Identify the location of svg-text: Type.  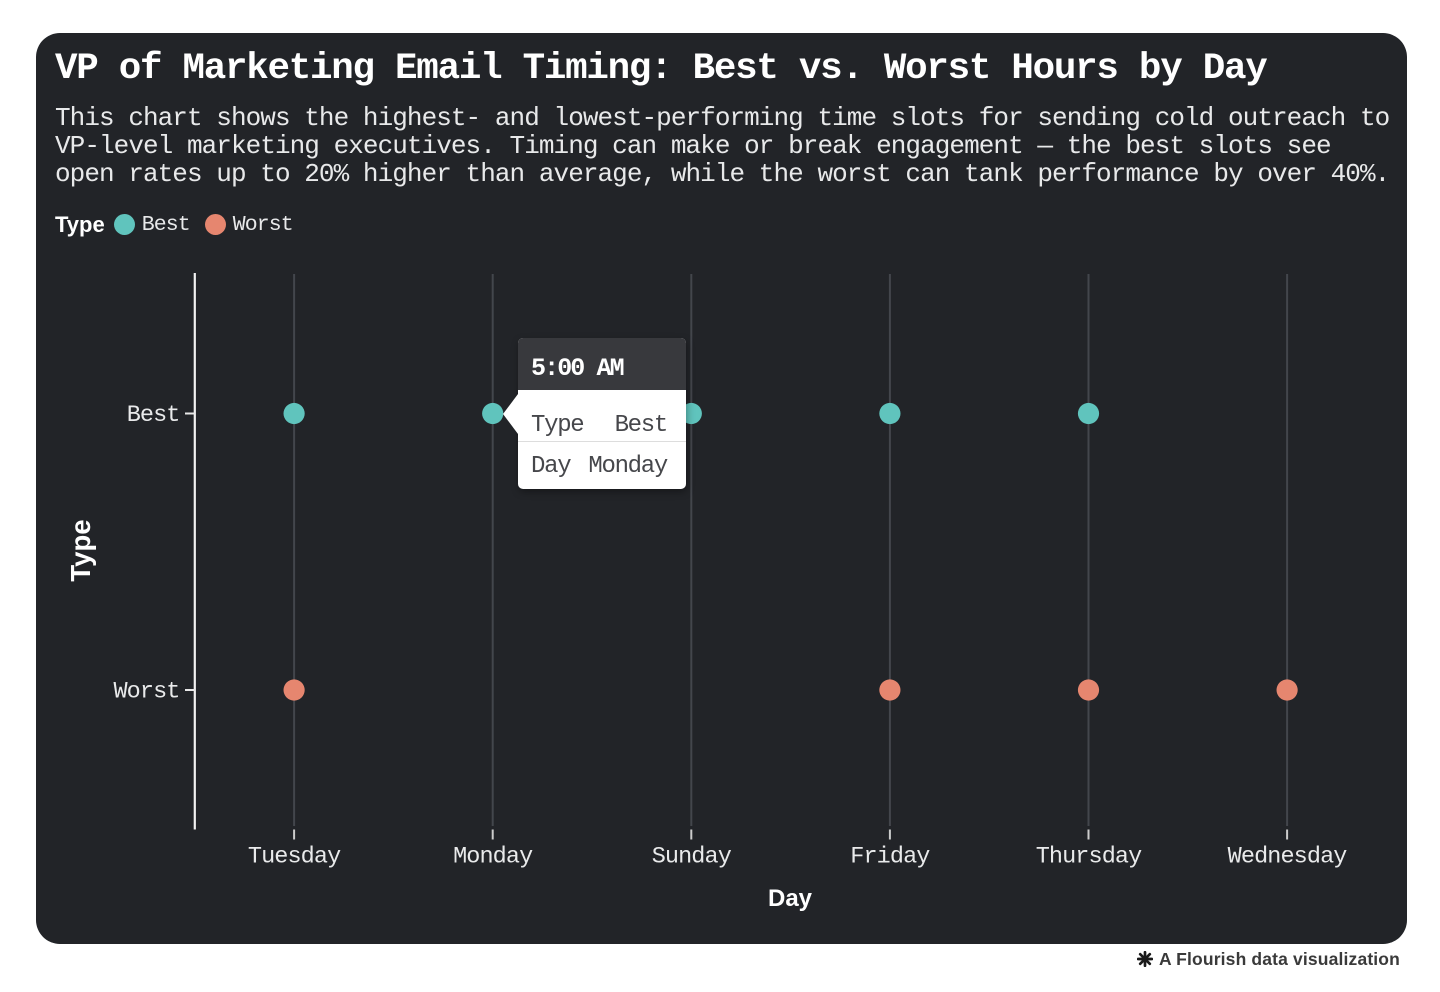
(80, 550).